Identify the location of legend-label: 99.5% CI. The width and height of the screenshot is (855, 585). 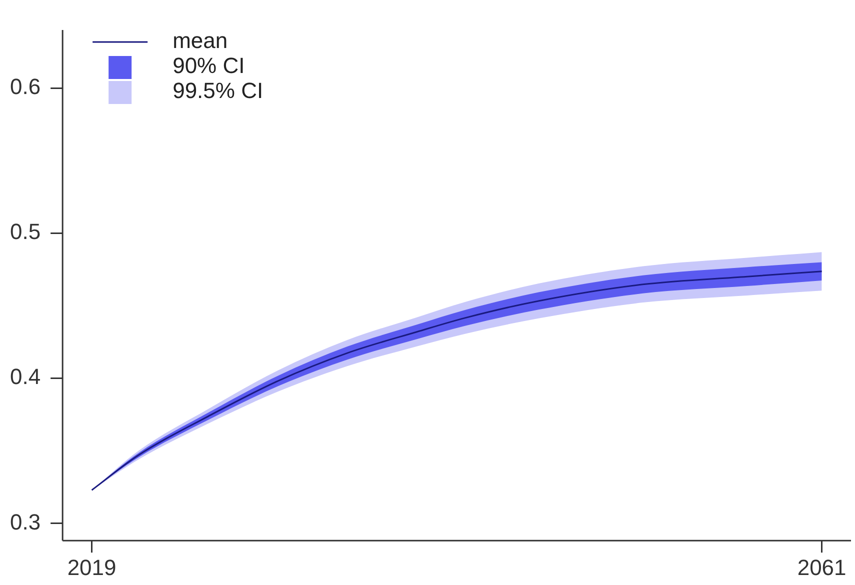
(218, 91).